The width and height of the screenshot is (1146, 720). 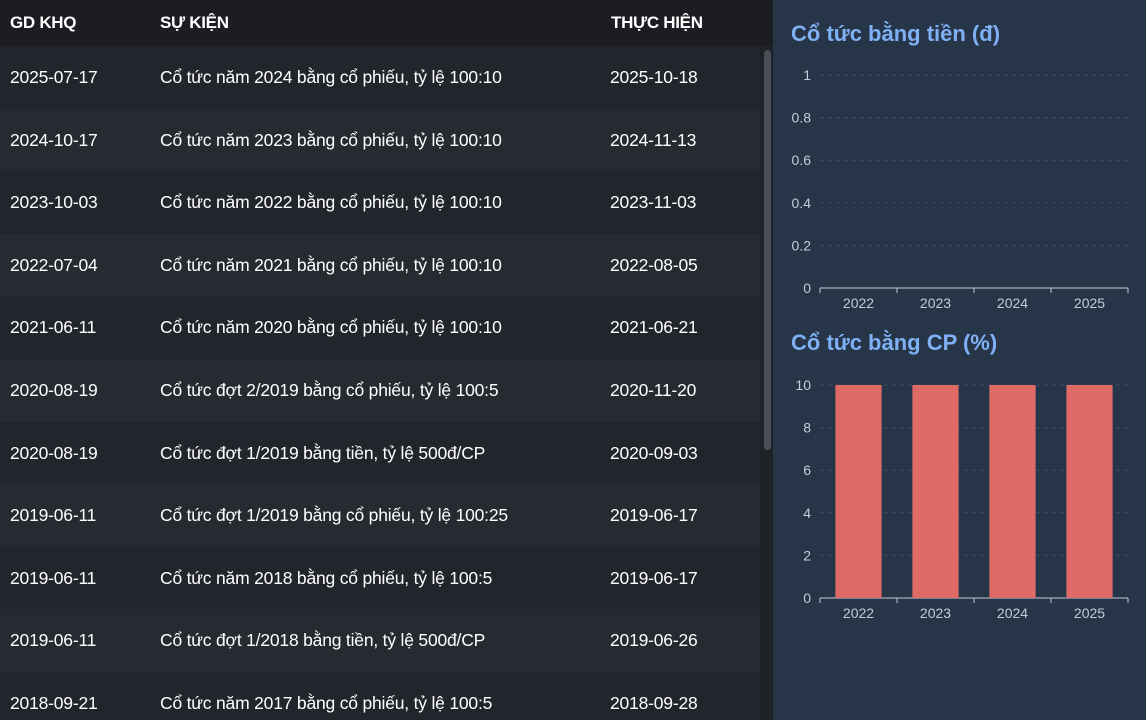 I want to click on ex-date-cell: 2025-07-17, so click(x=54, y=77).